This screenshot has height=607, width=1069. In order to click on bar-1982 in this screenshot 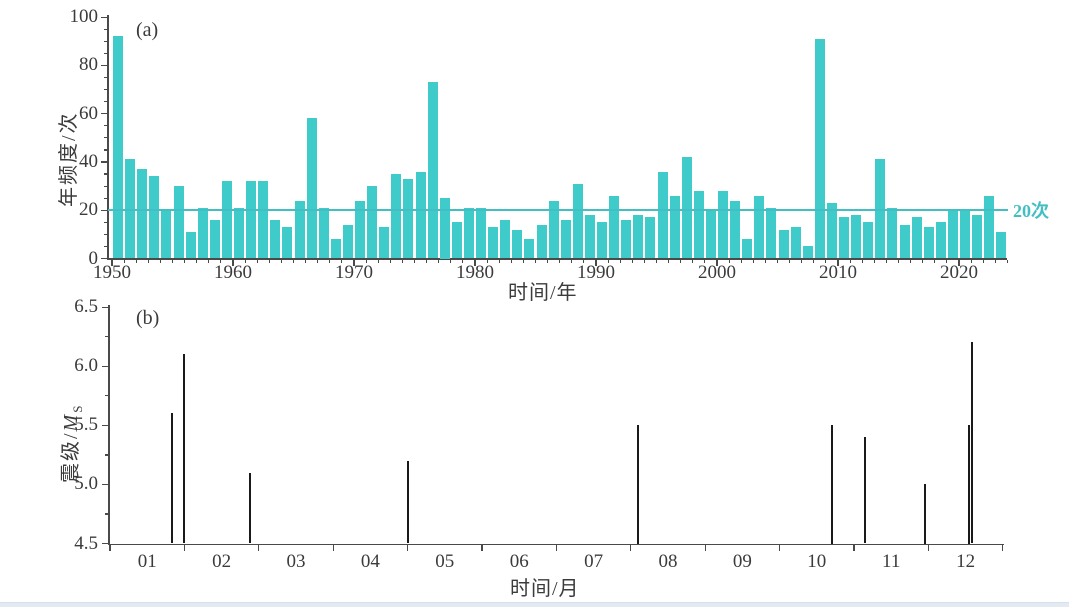, I will do `click(505, 239)`.